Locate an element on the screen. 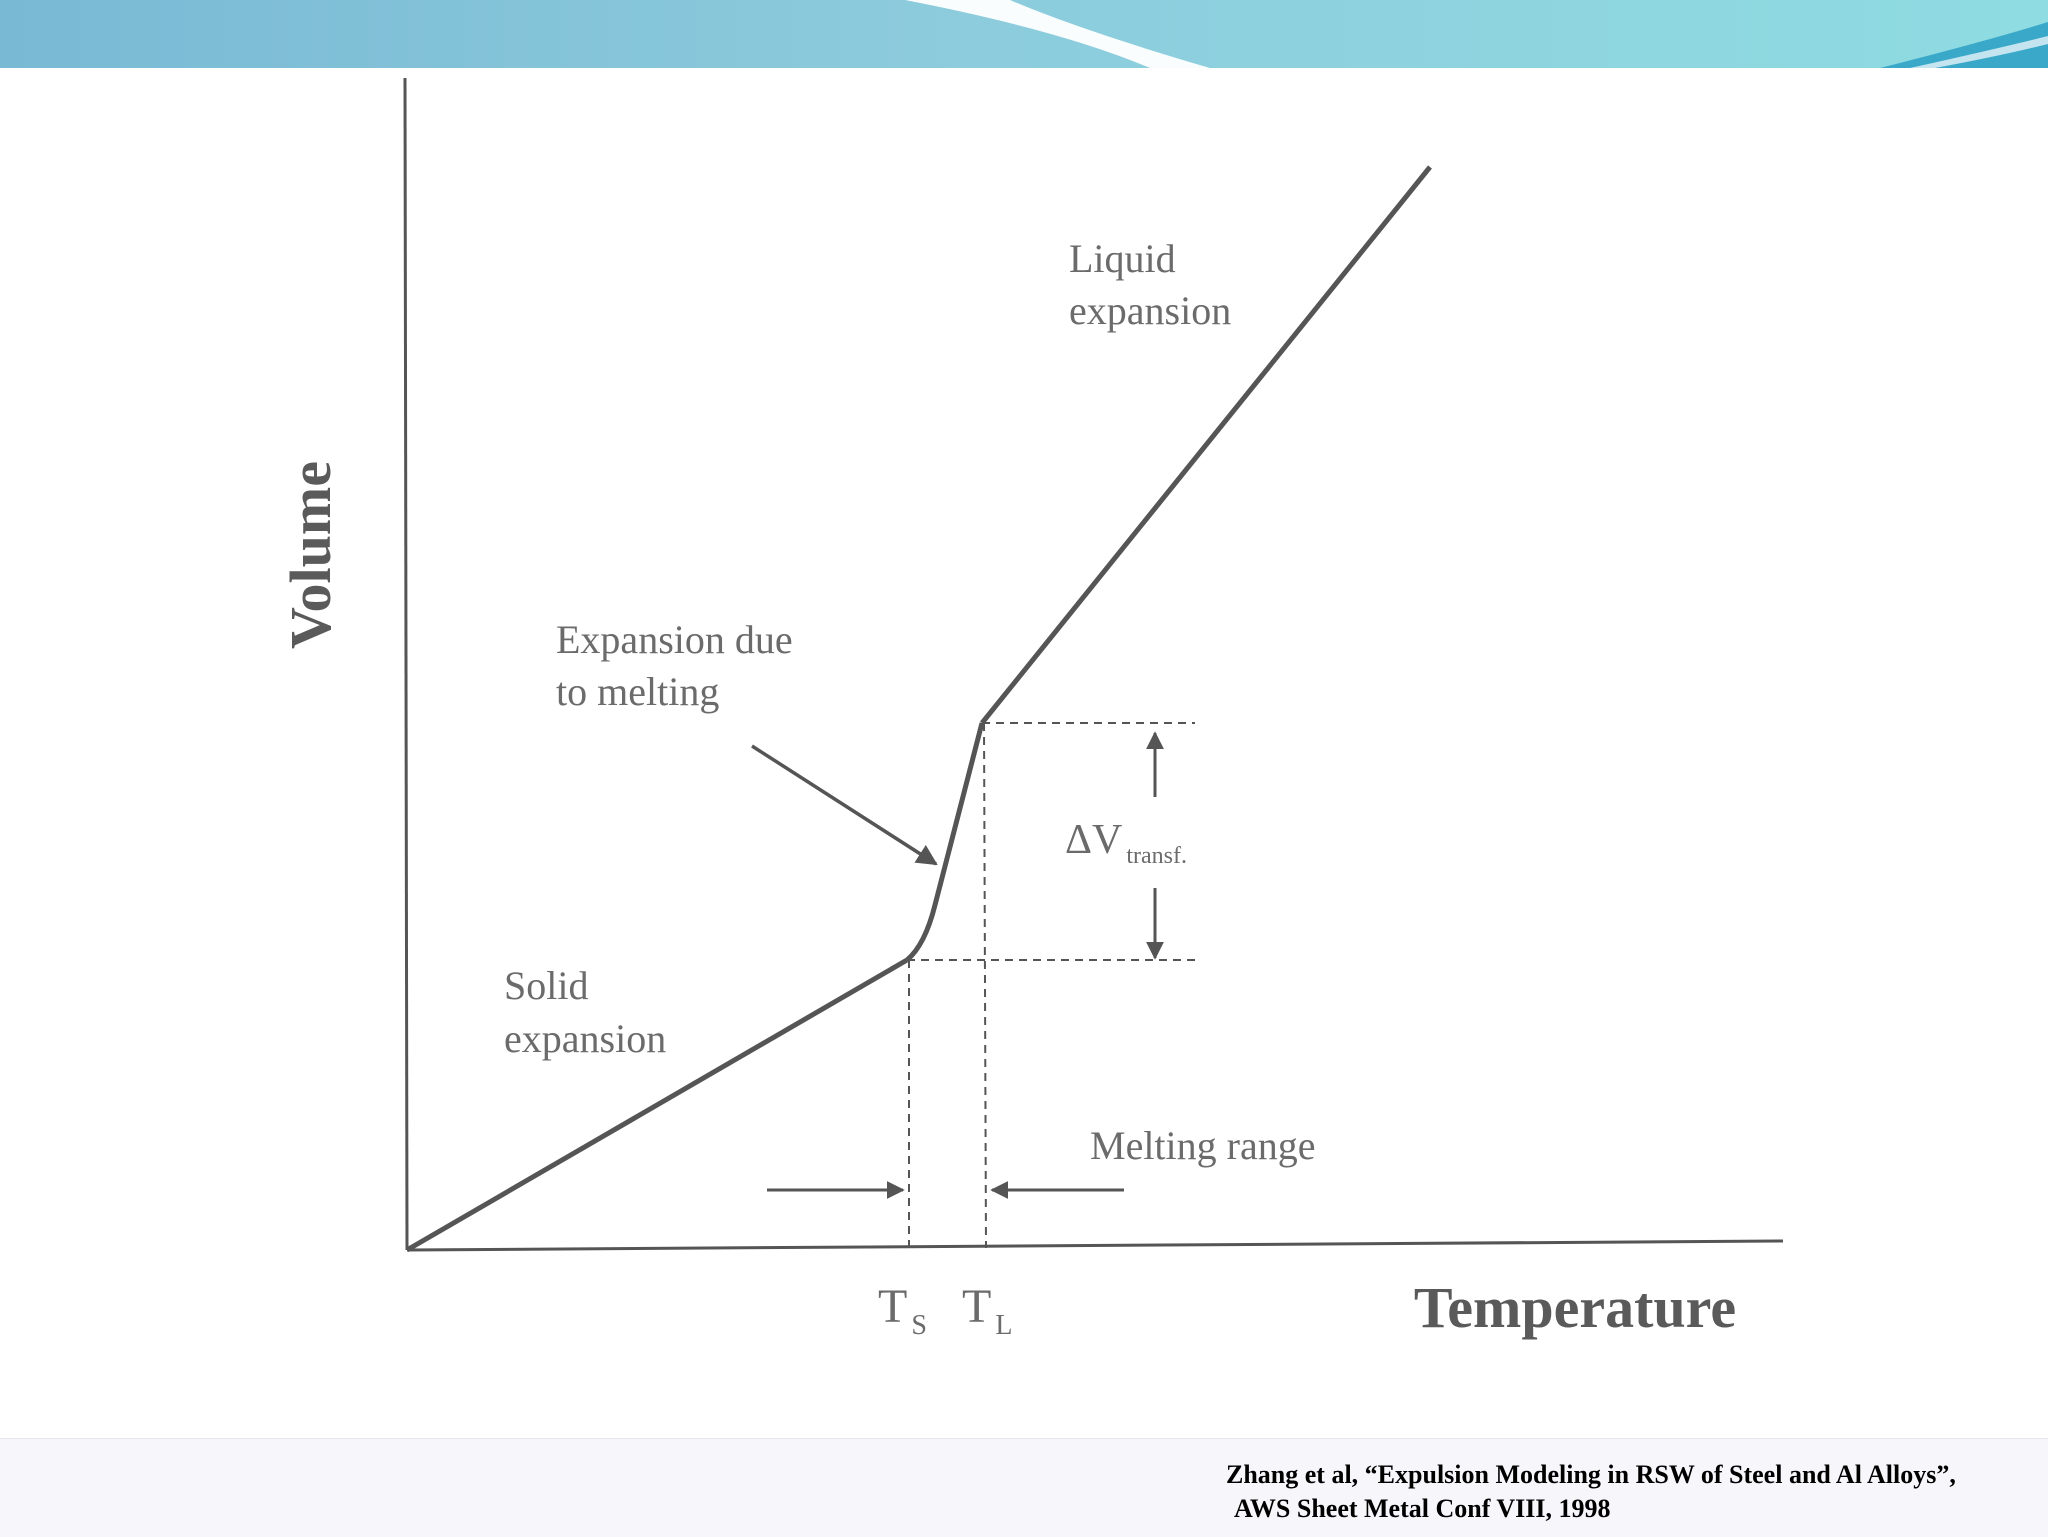  citation-line-2: AWS Sheet Metal Conf VIII, 1998 is located at coordinates (1422, 1508).